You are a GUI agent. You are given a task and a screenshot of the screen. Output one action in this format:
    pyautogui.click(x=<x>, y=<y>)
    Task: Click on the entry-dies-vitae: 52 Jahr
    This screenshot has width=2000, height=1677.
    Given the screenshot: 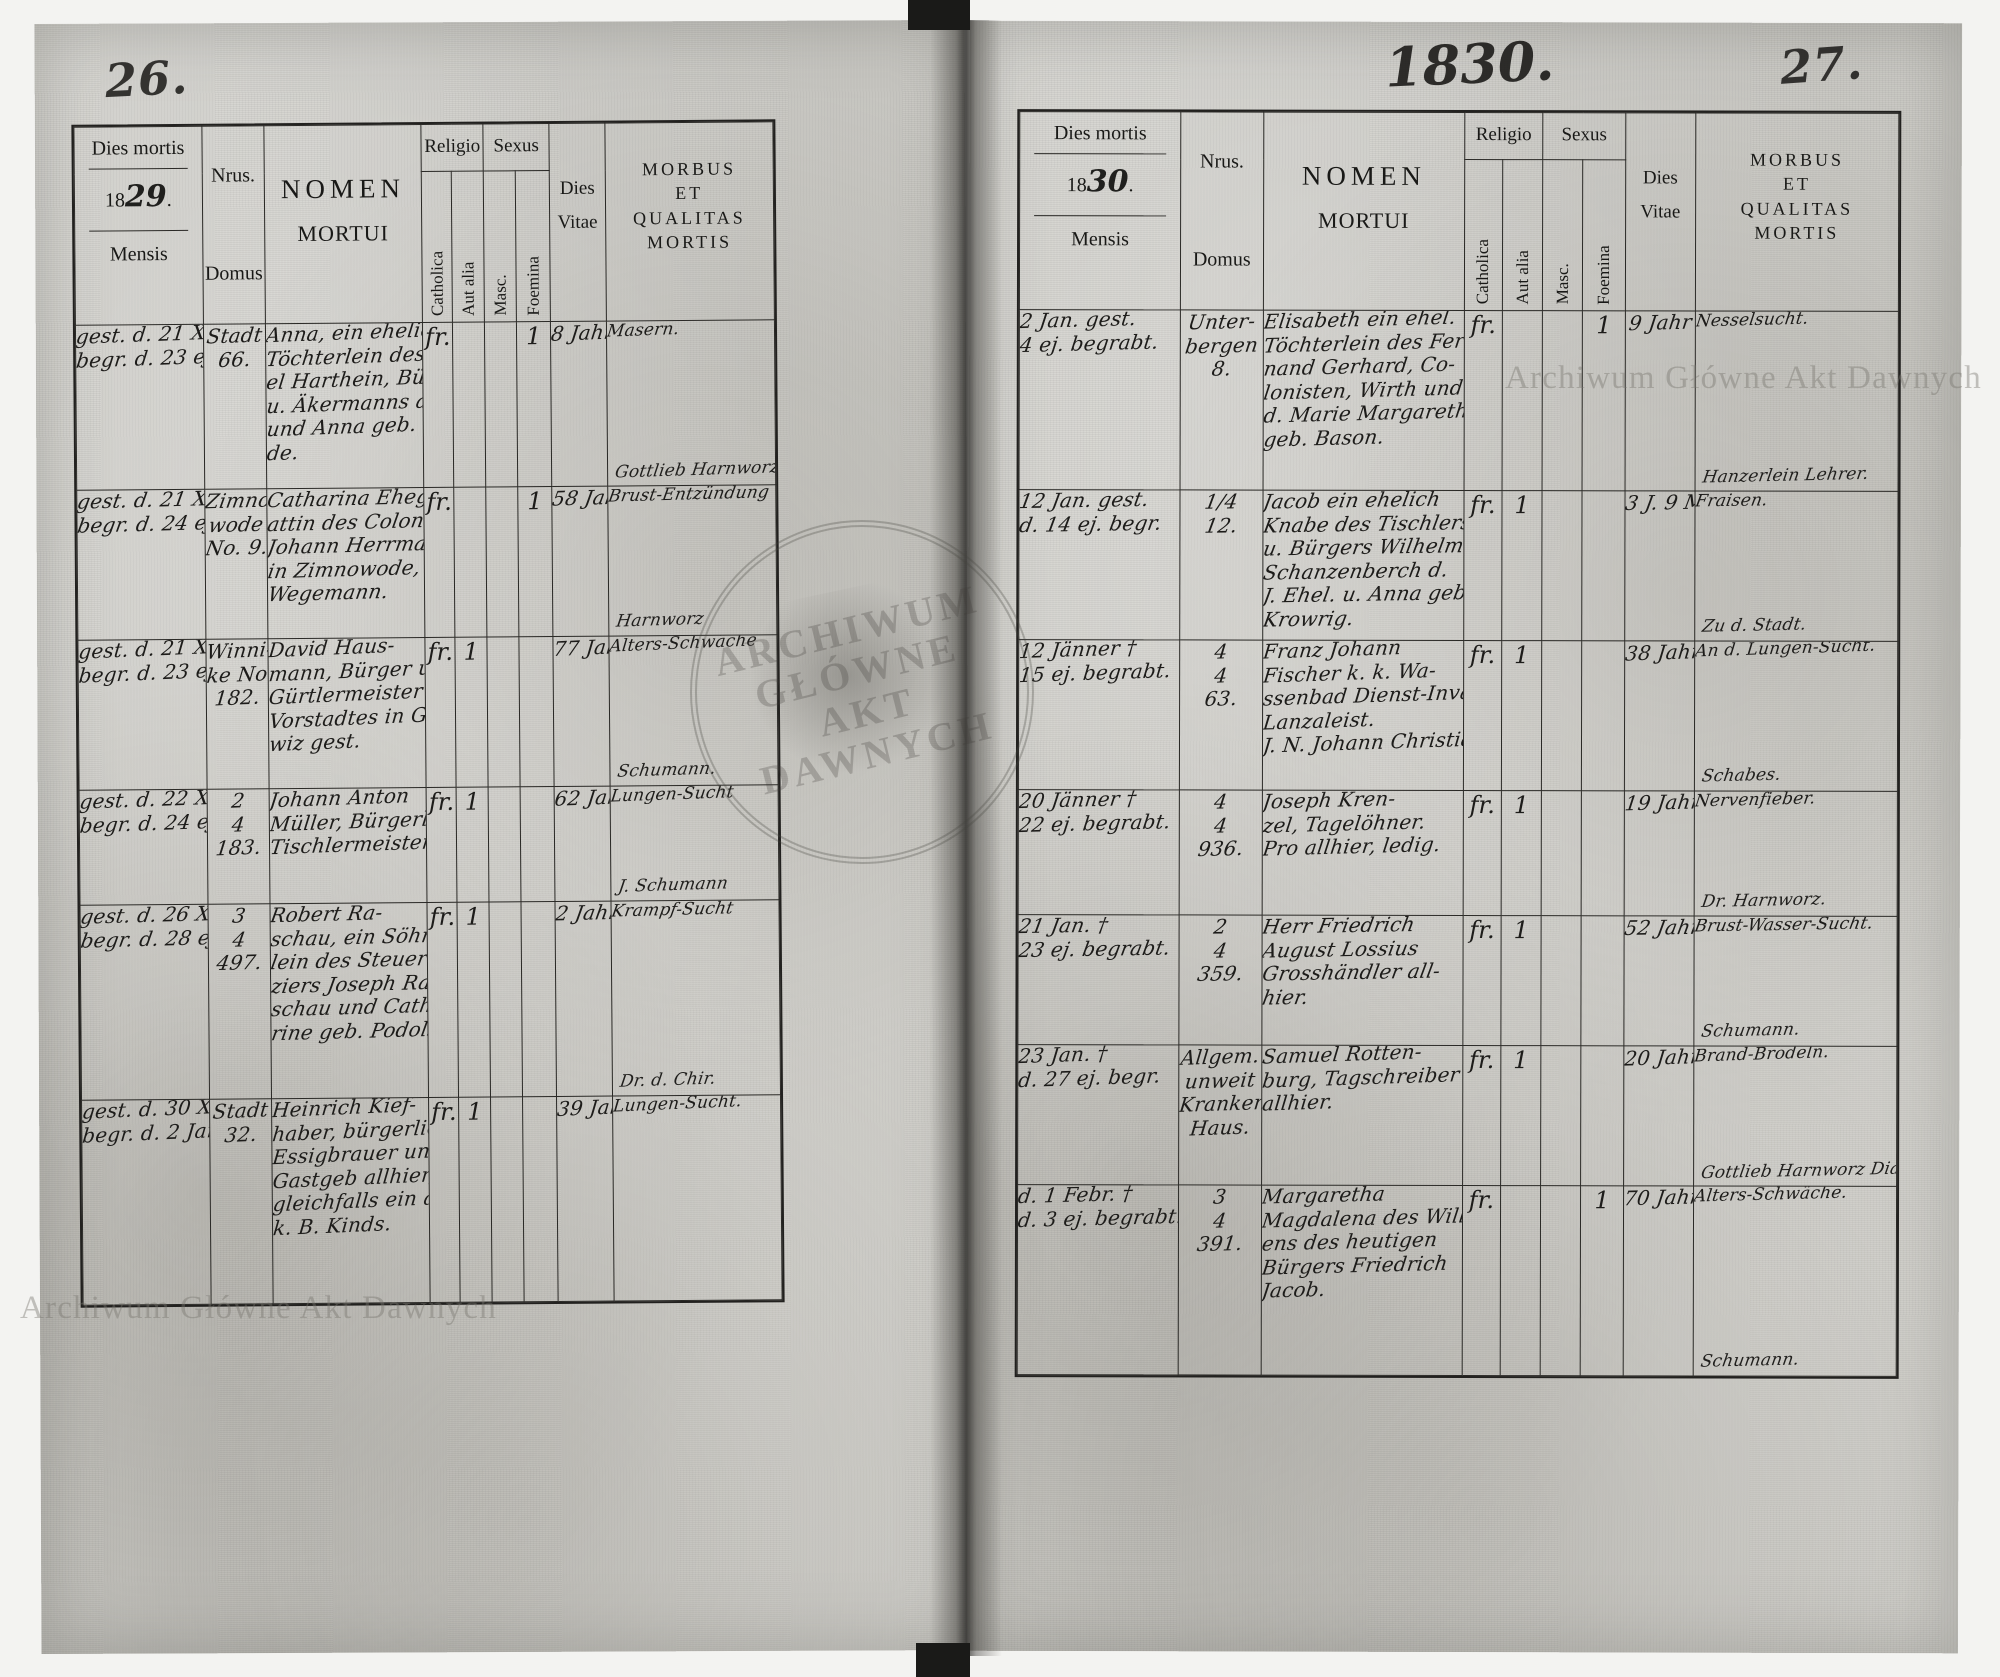 What is the action you would take?
    pyautogui.click(x=1658, y=980)
    